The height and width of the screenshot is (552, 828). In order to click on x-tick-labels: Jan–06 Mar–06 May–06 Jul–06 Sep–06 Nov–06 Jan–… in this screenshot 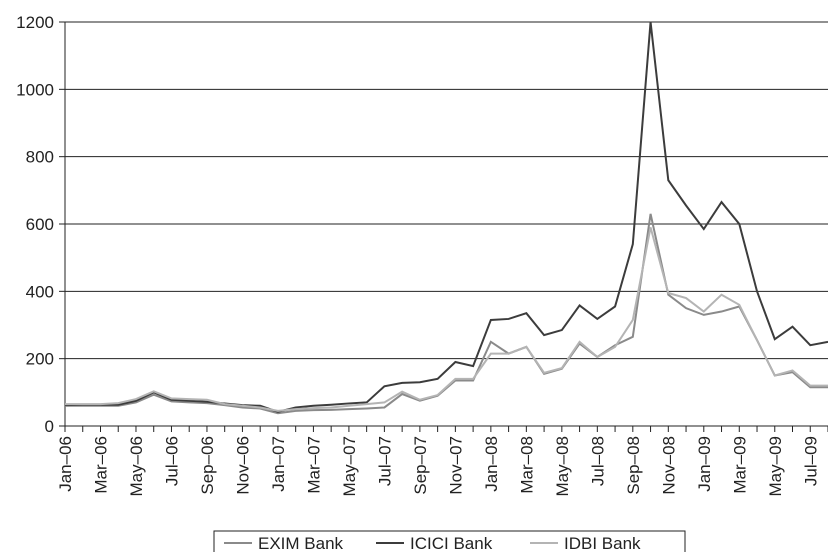, I will do `click(438, 466)`.